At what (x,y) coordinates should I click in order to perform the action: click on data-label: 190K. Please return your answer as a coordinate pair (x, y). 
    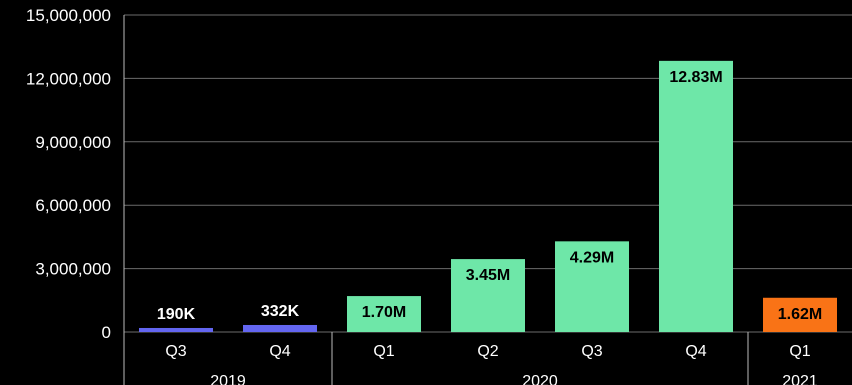
    Looking at the image, I should click on (176, 314).